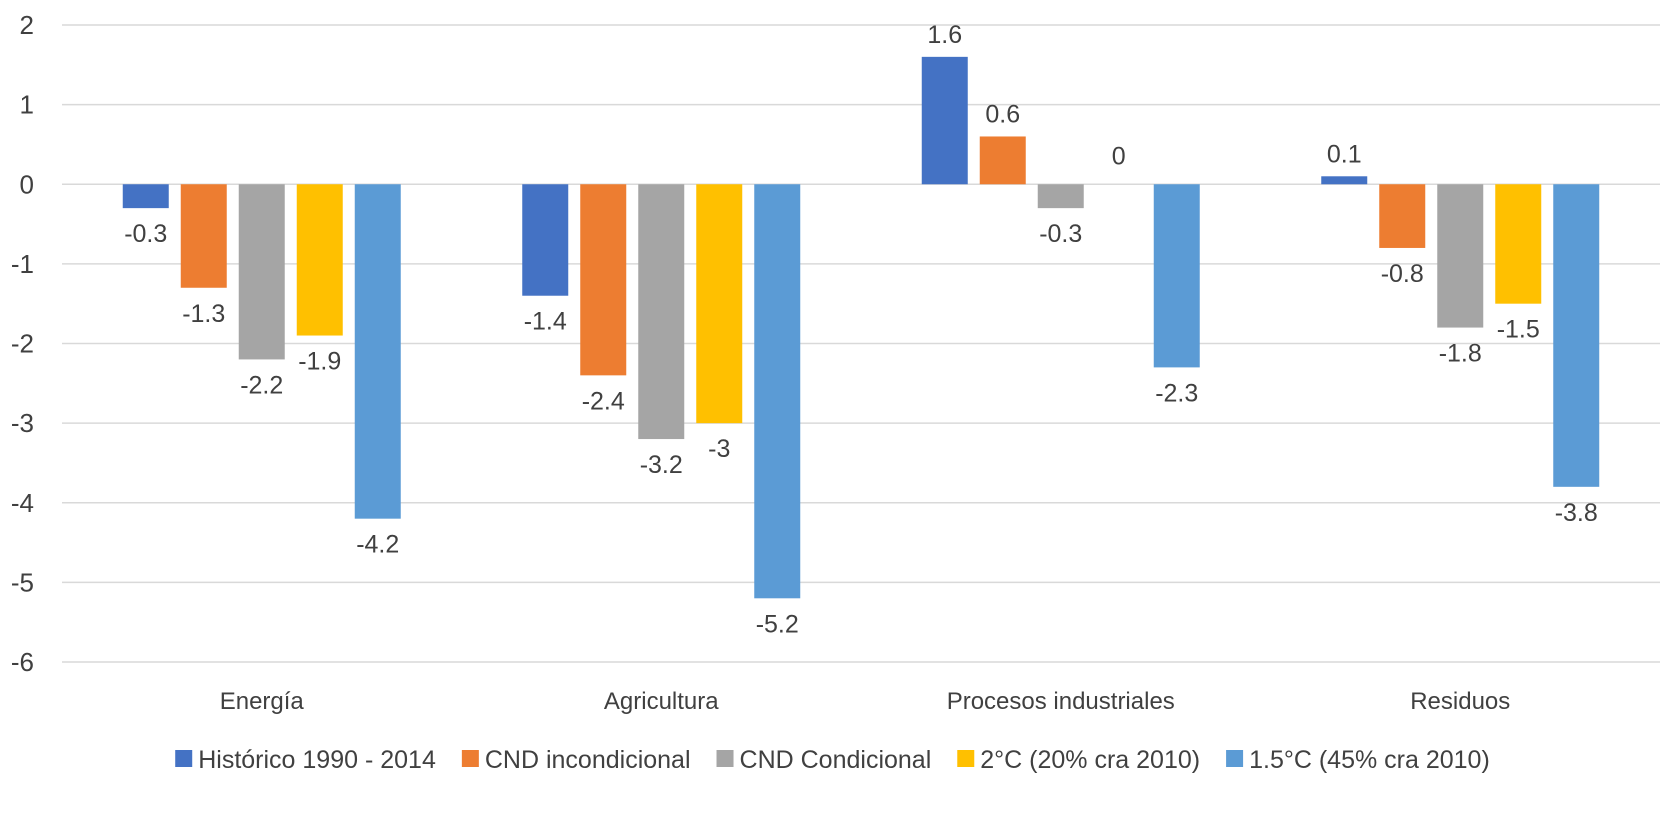  I want to click on y-tick-label: 1, so click(27, 105).